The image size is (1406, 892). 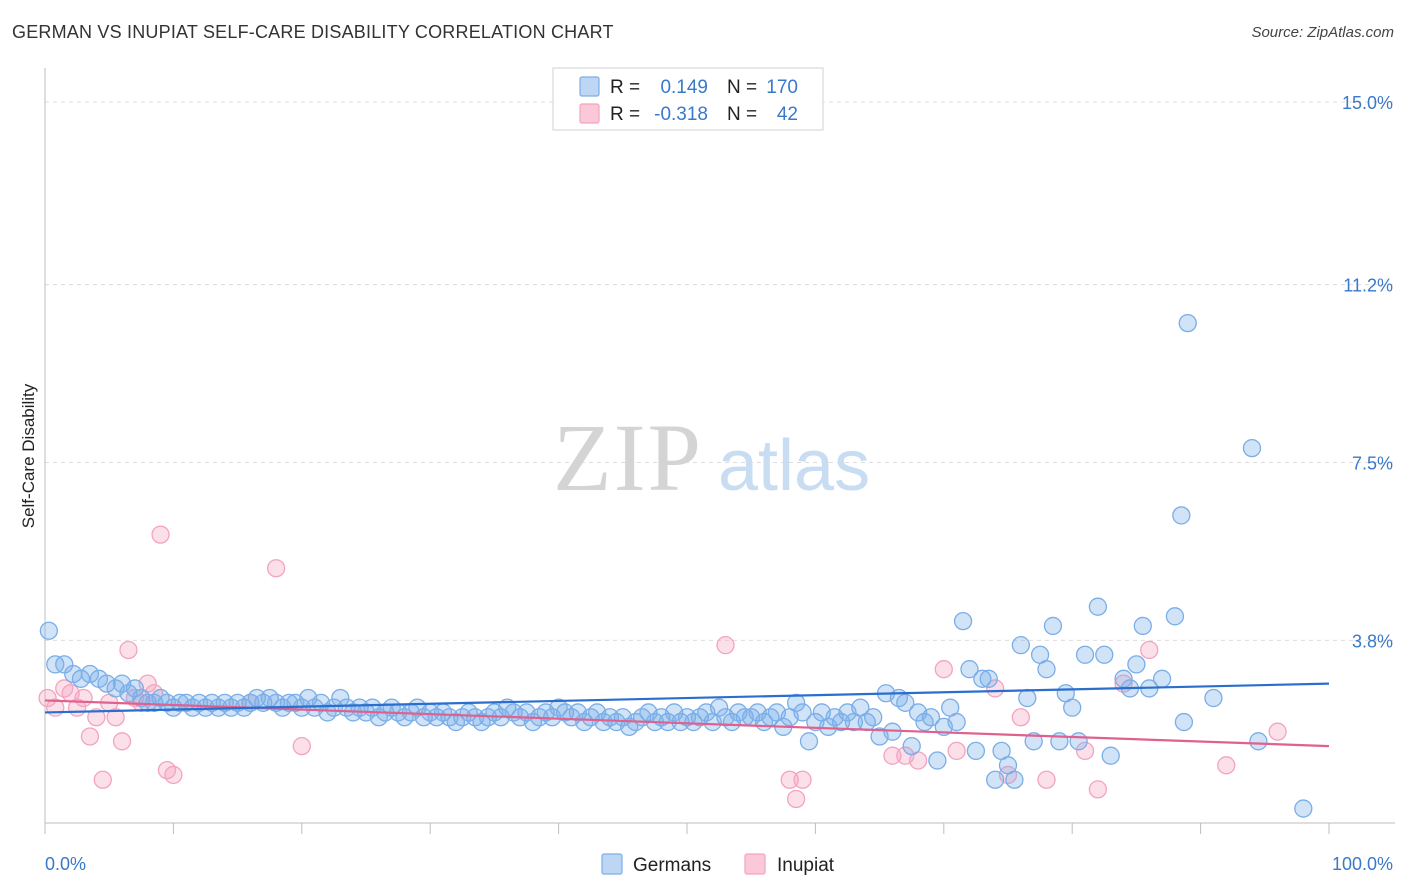 What do you see at coordinates (1372, 641) in the screenshot?
I see `y-tick-label-0: 3.8%` at bounding box center [1372, 641].